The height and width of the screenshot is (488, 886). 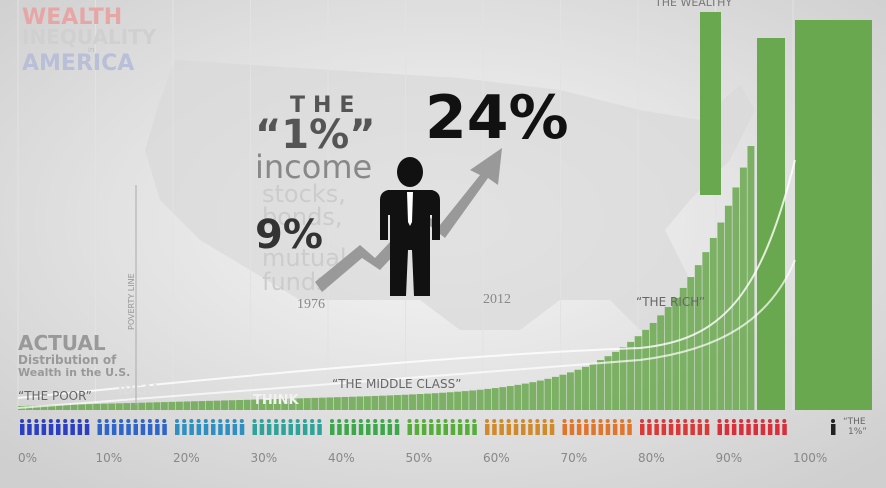 I want to click on panel-text: “1%”, so click(x=315, y=135).